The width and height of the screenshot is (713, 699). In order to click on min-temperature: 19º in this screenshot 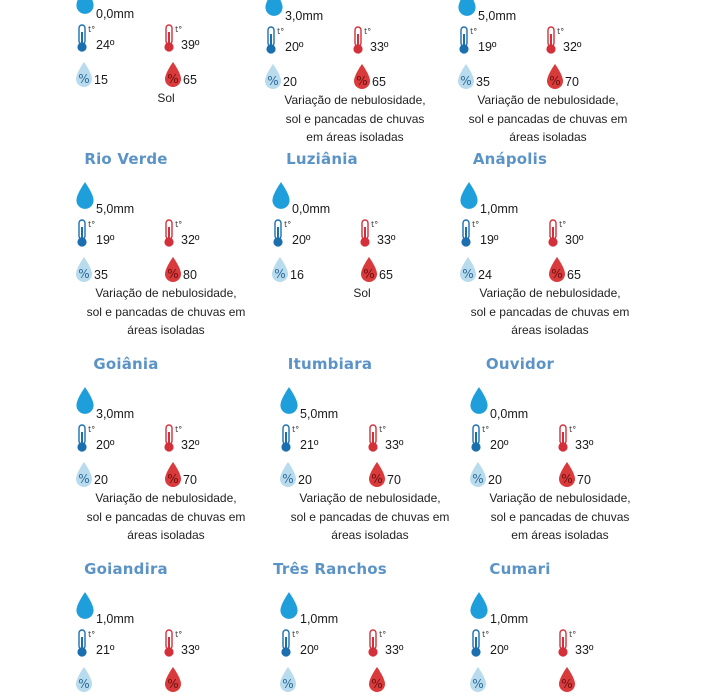, I will do `click(489, 240)`.